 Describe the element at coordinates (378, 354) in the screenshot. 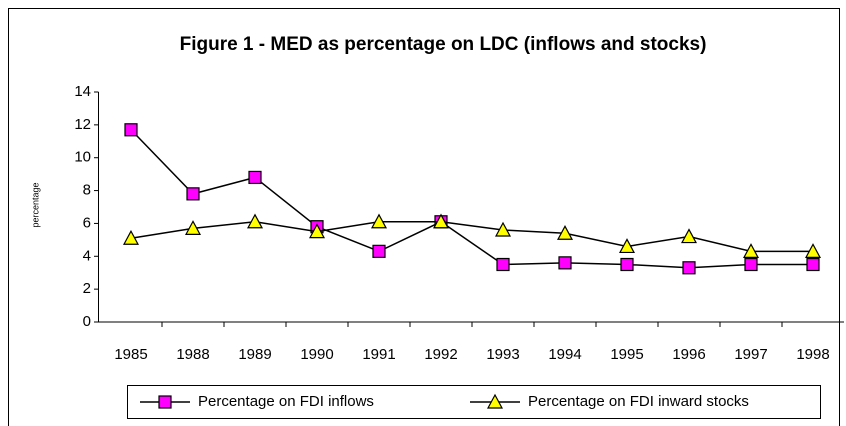

I see `x-tick-label: 1991` at that location.